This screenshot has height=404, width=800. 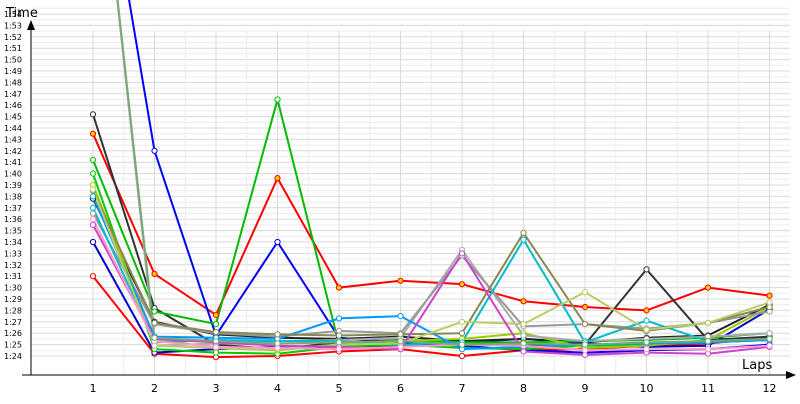 What do you see at coordinates (154, 388) in the screenshot?
I see `x-tick-label: 2` at bounding box center [154, 388].